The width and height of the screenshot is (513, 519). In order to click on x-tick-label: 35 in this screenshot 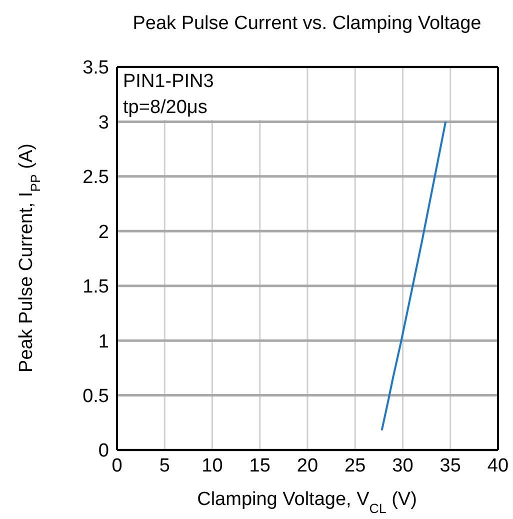, I will do `click(450, 465)`.